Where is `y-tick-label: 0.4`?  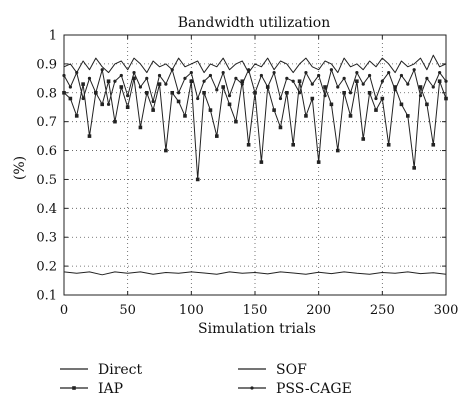 y-tick-label: 0.4 is located at coordinates (46, 209).